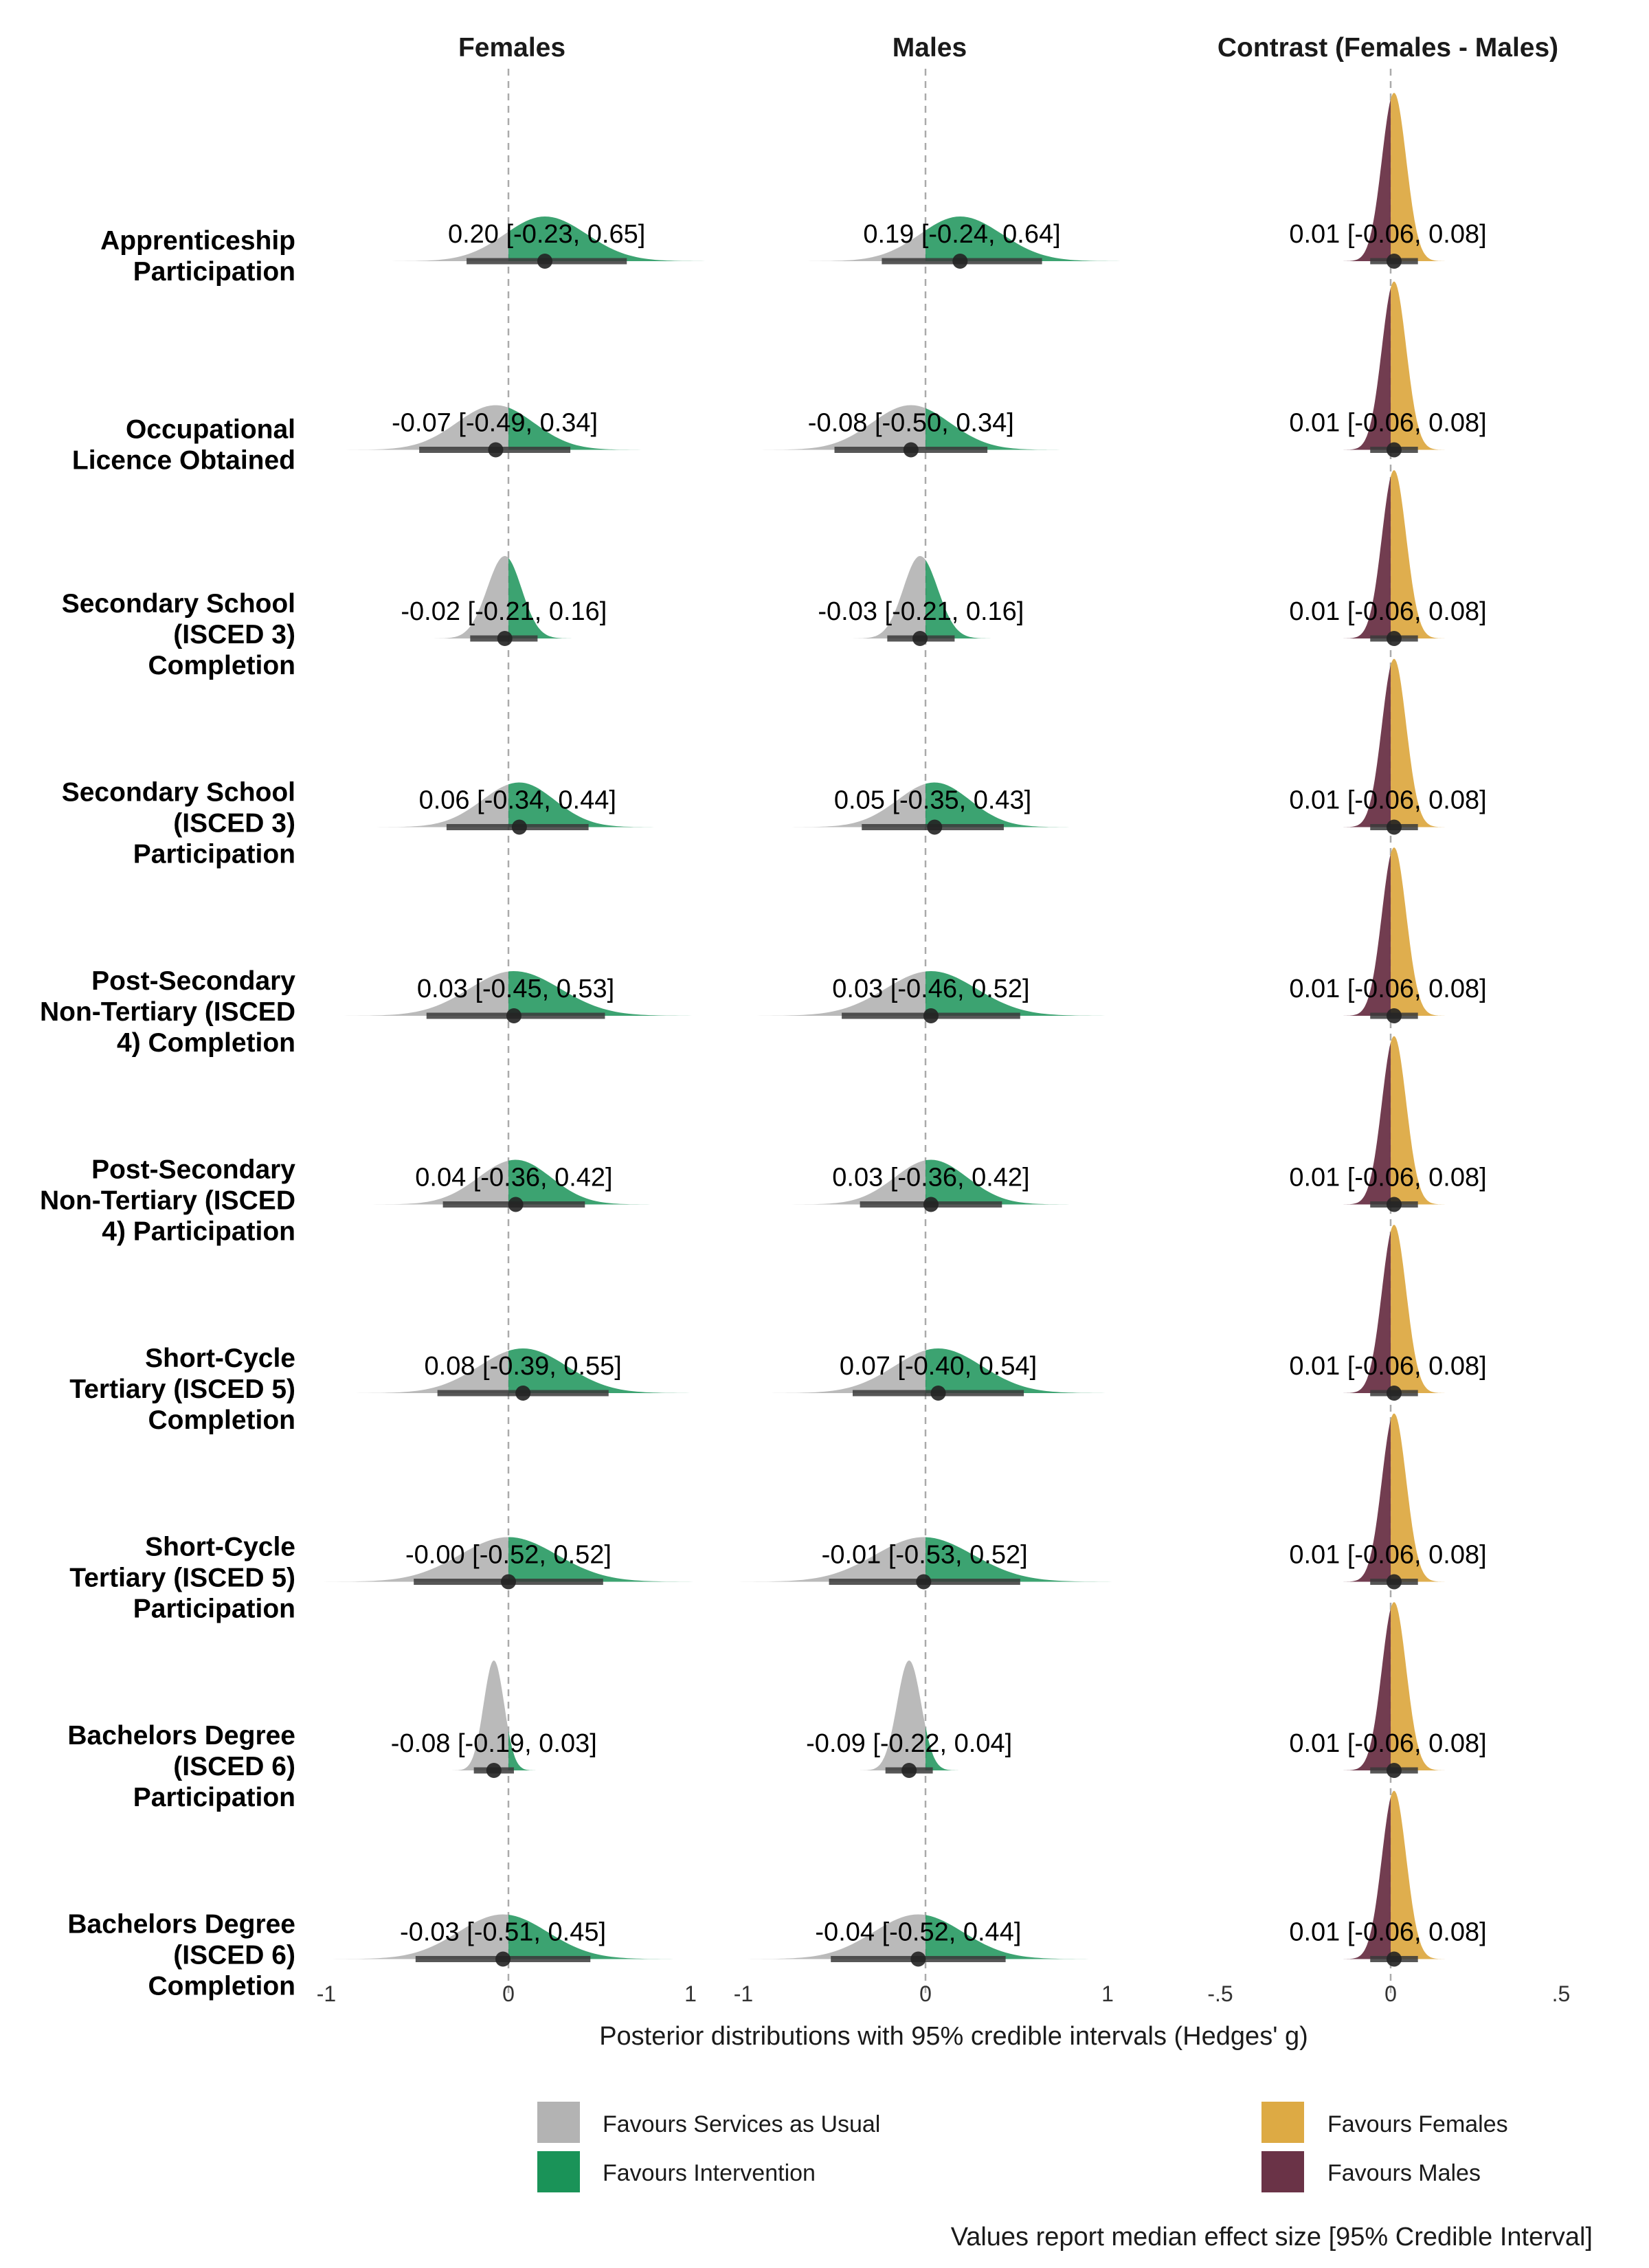 This screenshot has height=2268, width=1649. What do you see at coordinates (1388, 48) in the screenshot?
I see `panel-title-contrast: Contrast (Females - Males)` at bounding box center [1388, 48].